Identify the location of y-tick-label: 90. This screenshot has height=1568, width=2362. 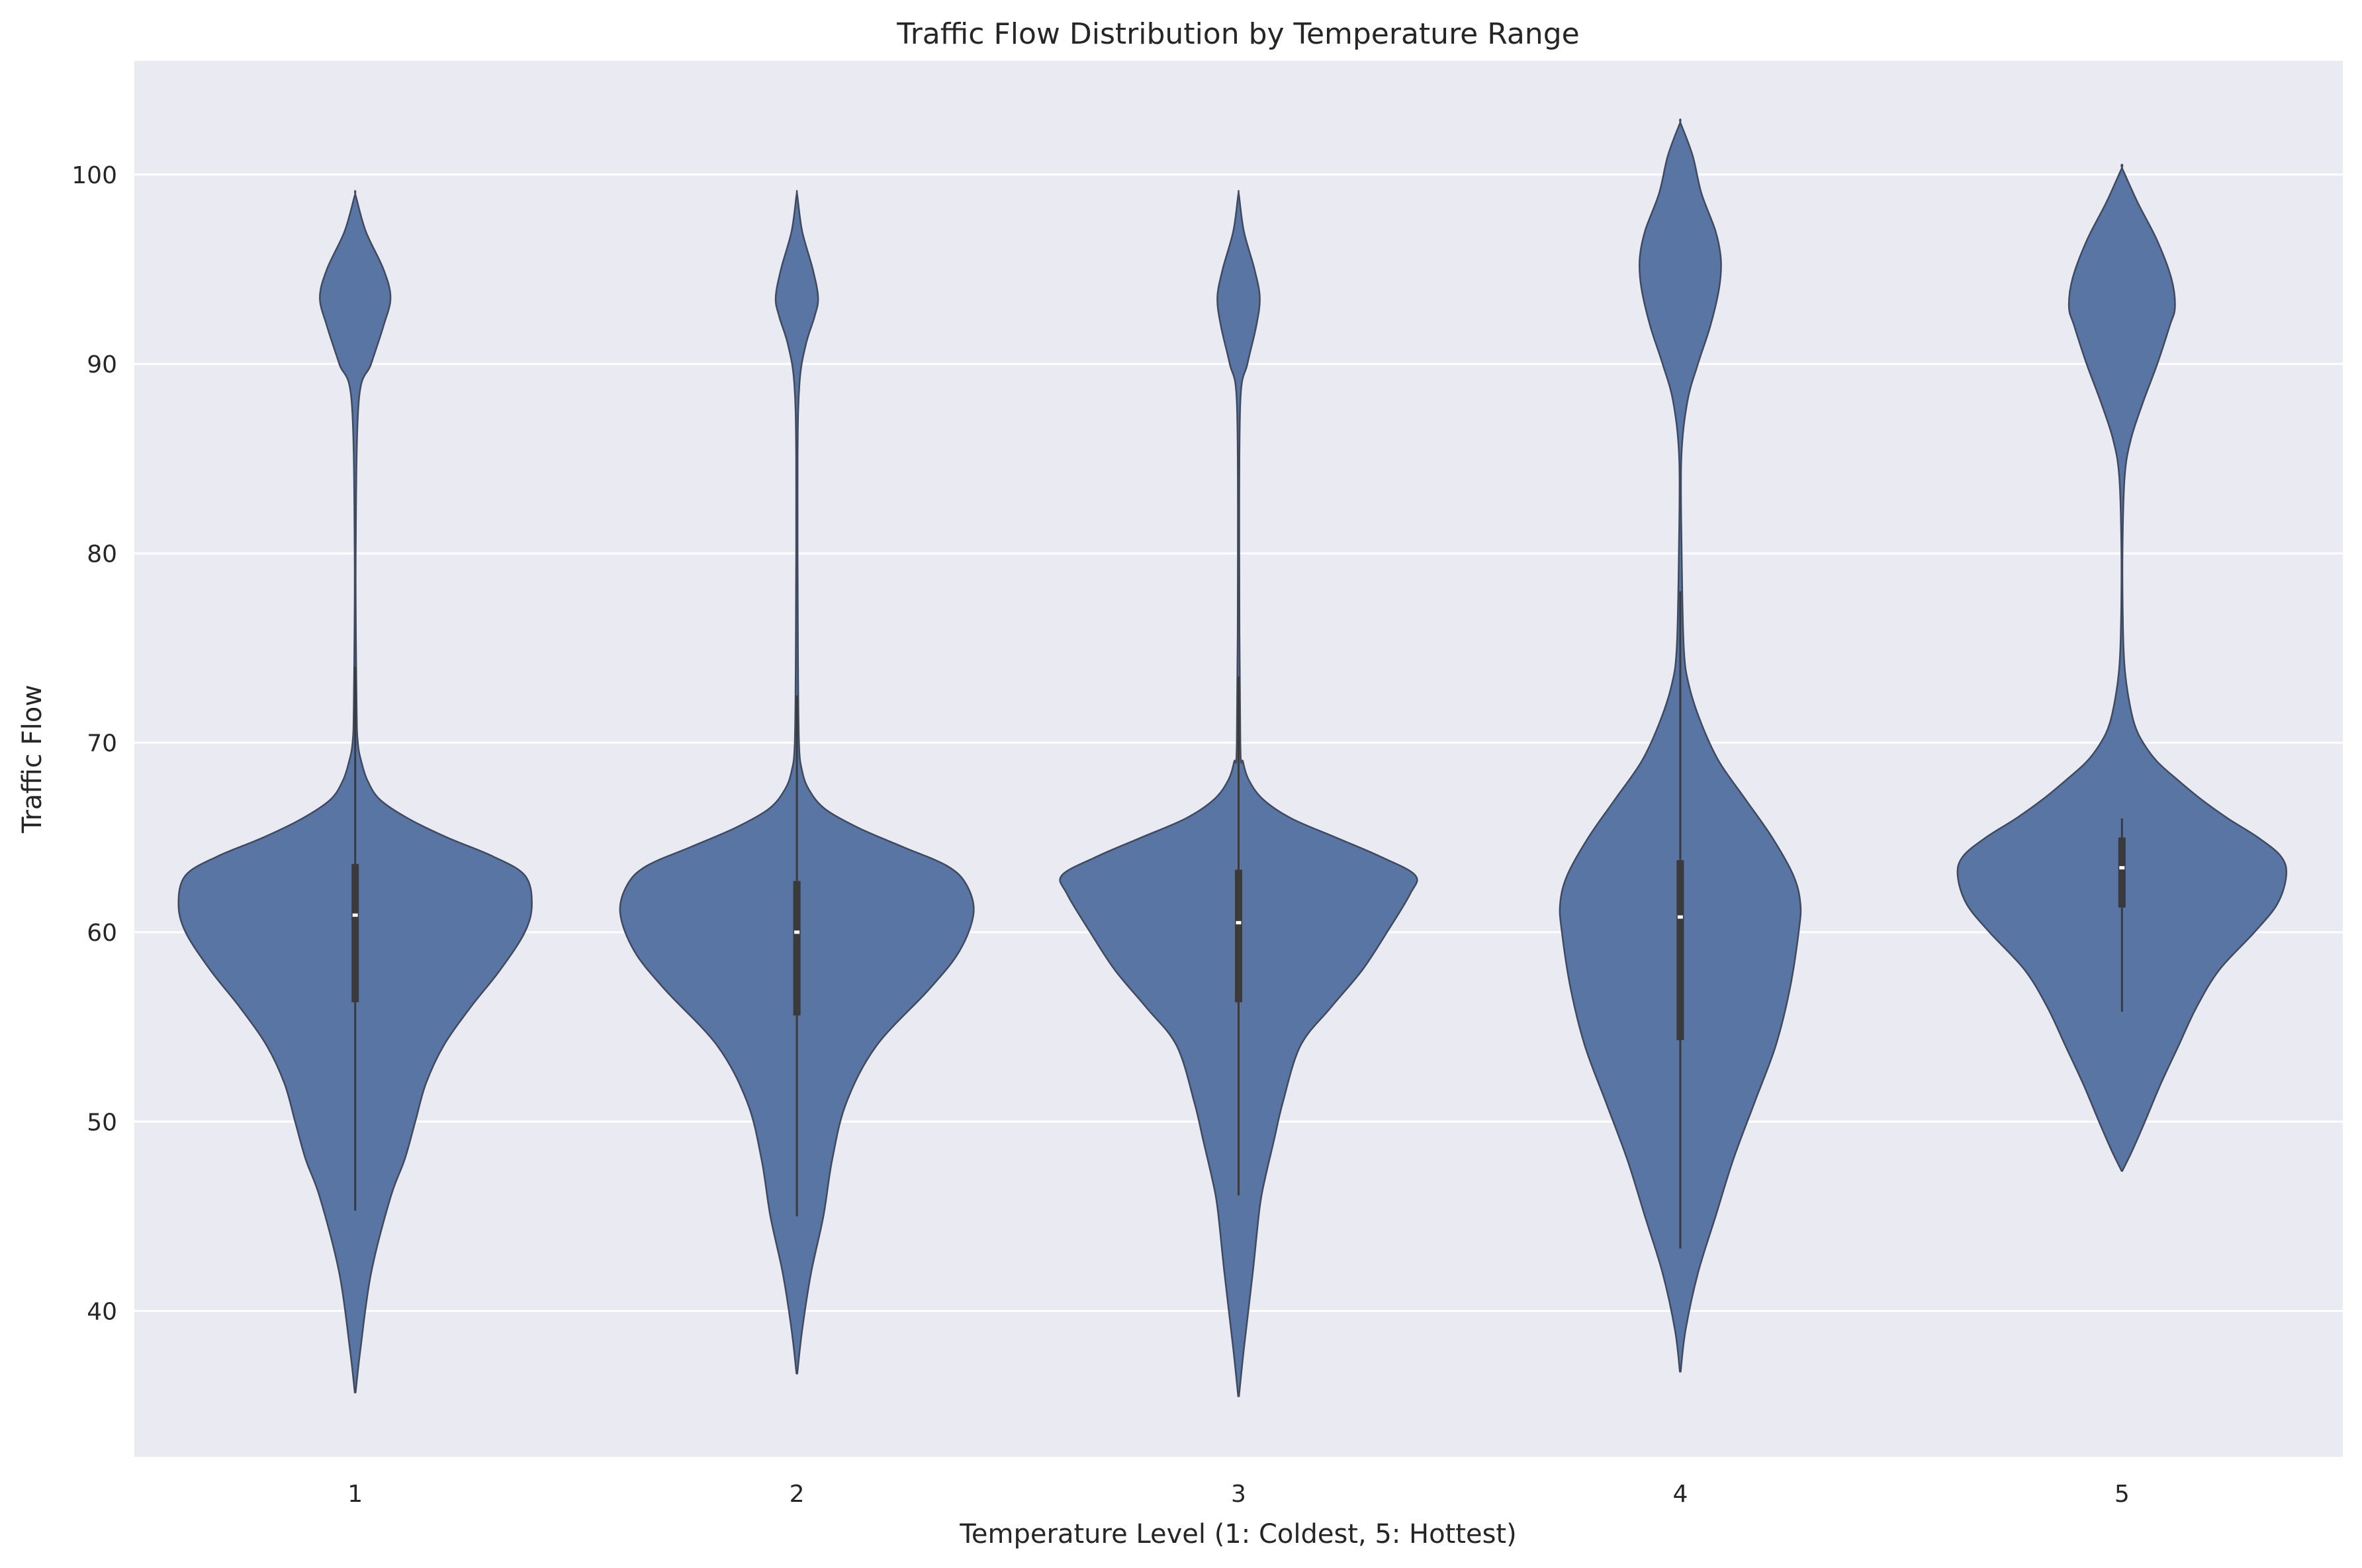
(102, 364).